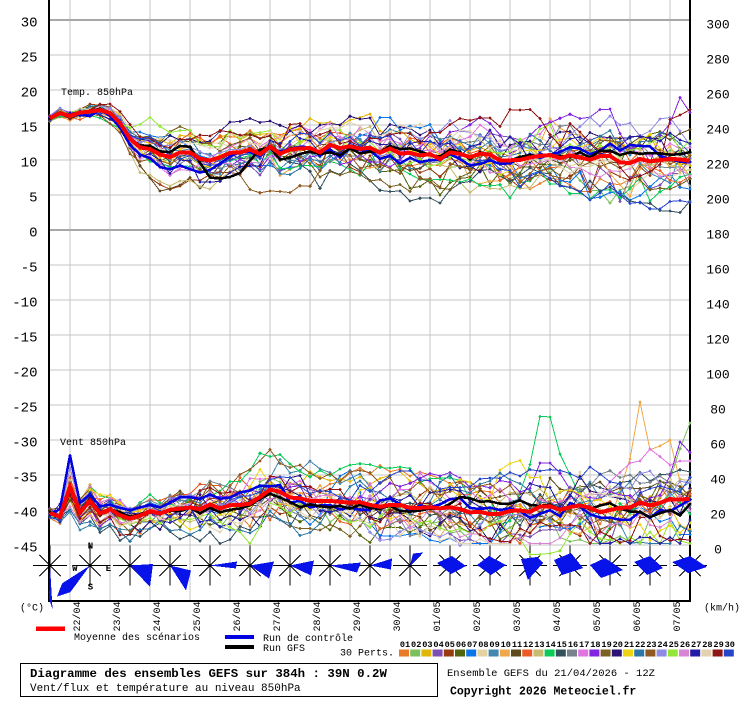 The image size is (740, 705). Describe the element at coordinates (461, 645) in the screenshot. I see `svg-text: 06` at that location.